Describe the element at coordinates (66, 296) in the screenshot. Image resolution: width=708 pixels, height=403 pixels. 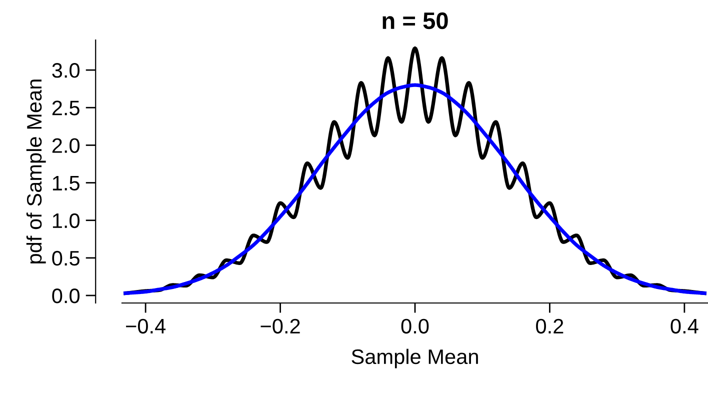
I see `y-tick-label: 0.0` at that location.